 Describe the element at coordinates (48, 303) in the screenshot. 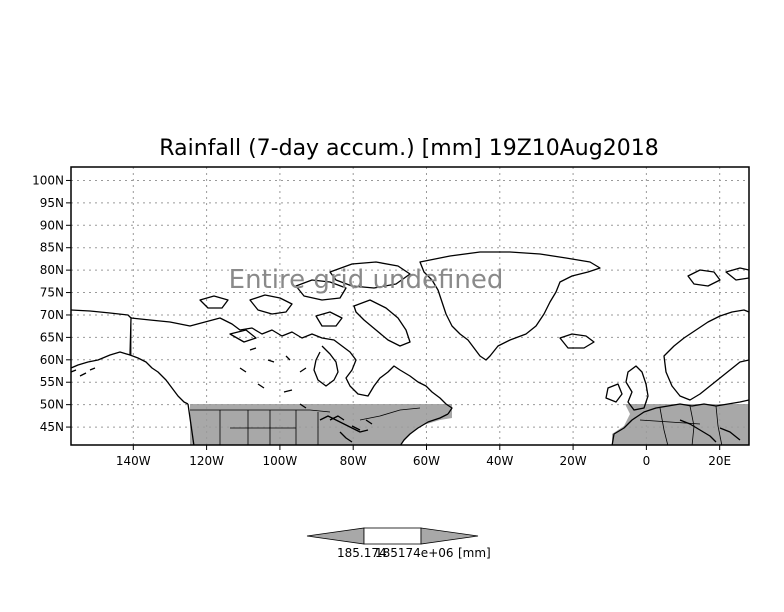

I see `latitude-labels: 100N 95N 90N 85N 80N 75N 70N 65N 60N 55N 50N 45N` at that location.